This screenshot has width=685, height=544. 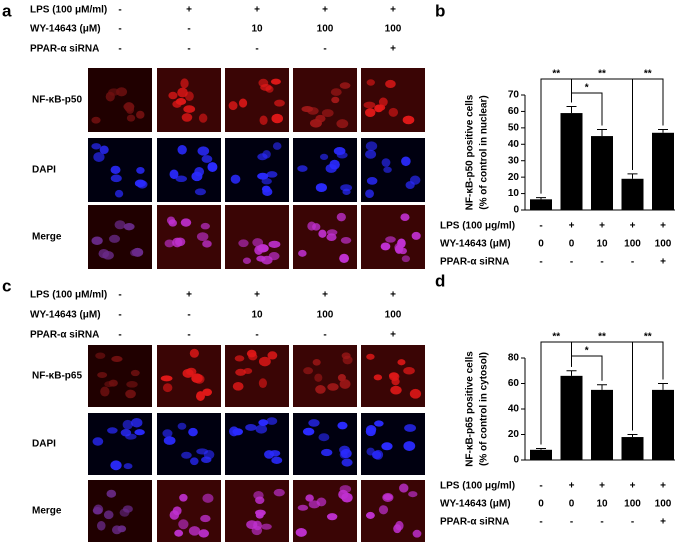 What do you see at coordinates (556, 74) in the screenshot?
I see `significance-label: **` at bounding box center [556, 74].